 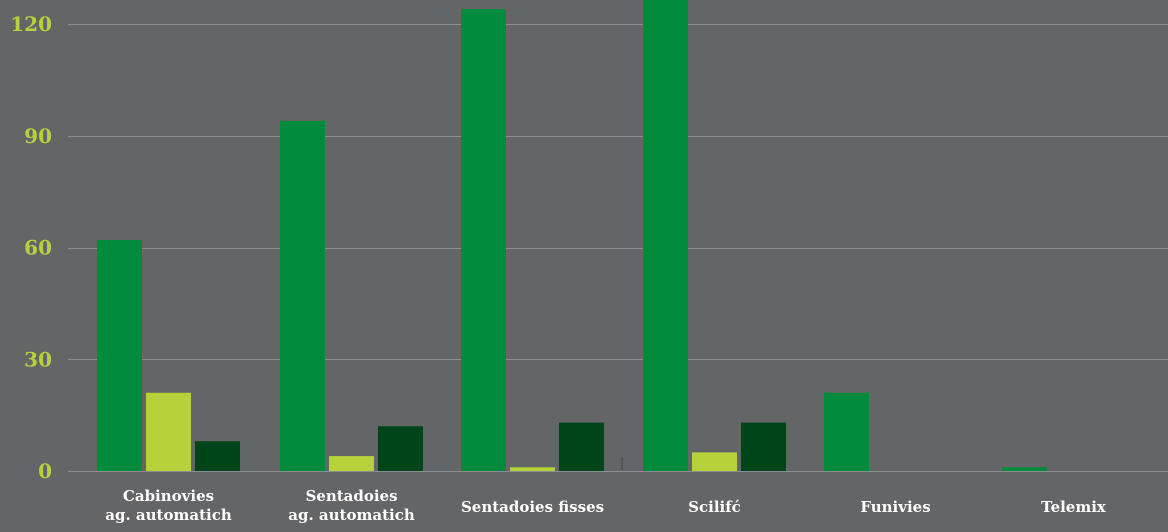 I want to click on x-tick-label: Telemix, so click(x=1074, y=507).